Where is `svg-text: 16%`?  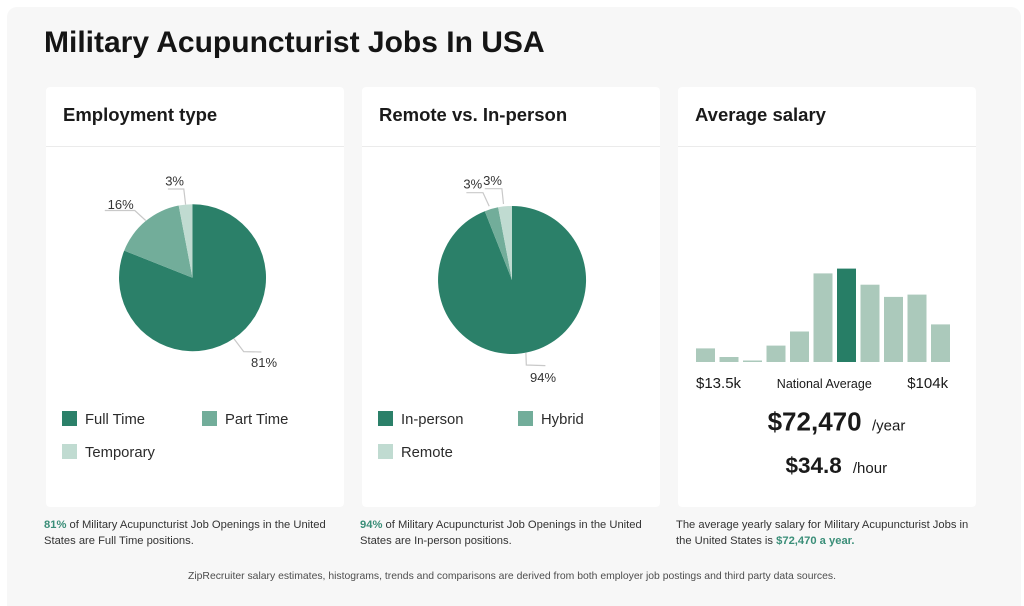
svg-text: 16% is located at coordinates (121, 204).